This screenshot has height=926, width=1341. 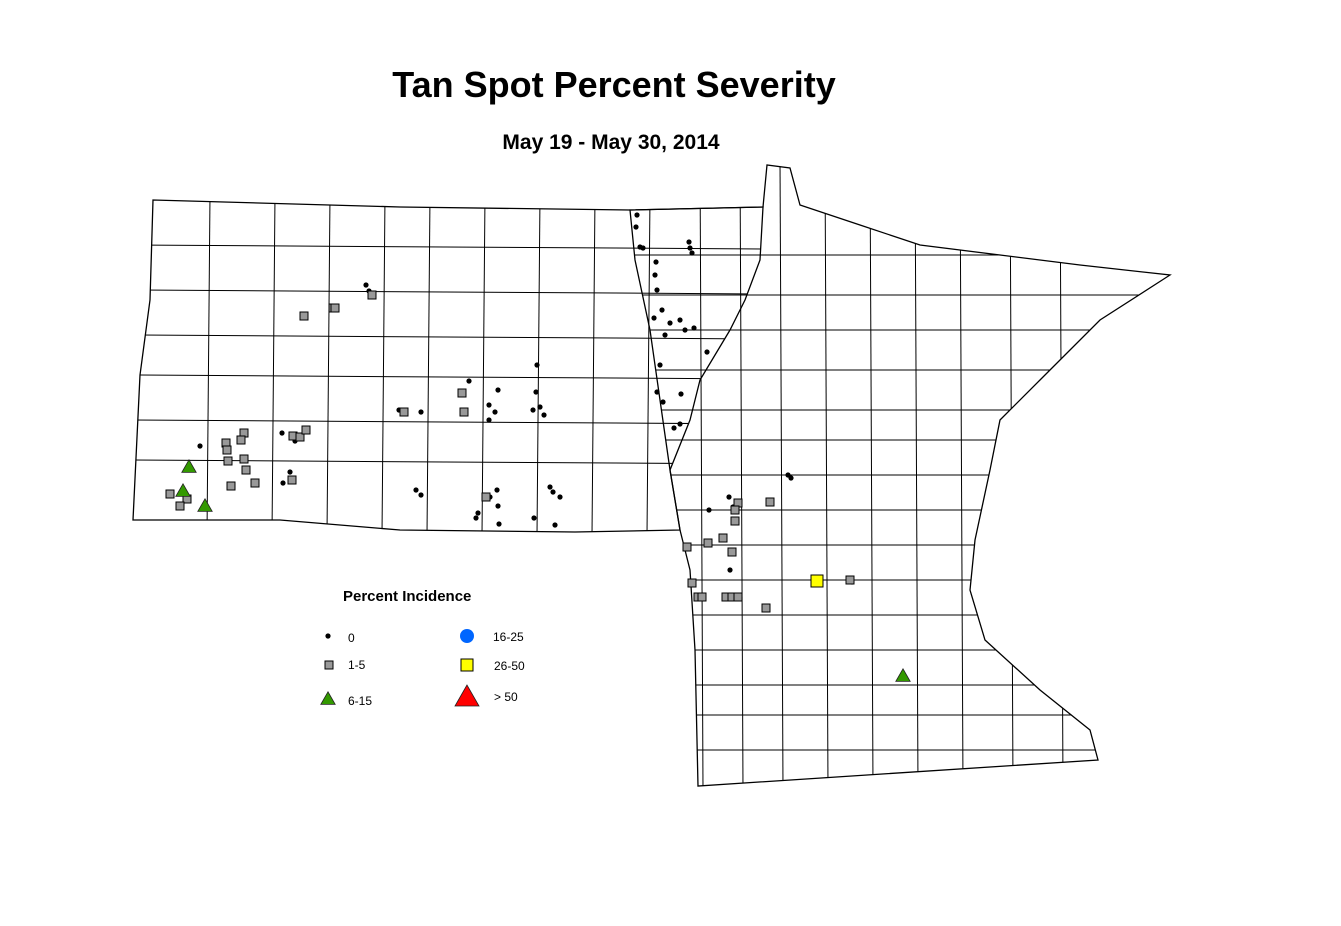 I want to click on legend-label-0: 0, so click(x=351, y=638).